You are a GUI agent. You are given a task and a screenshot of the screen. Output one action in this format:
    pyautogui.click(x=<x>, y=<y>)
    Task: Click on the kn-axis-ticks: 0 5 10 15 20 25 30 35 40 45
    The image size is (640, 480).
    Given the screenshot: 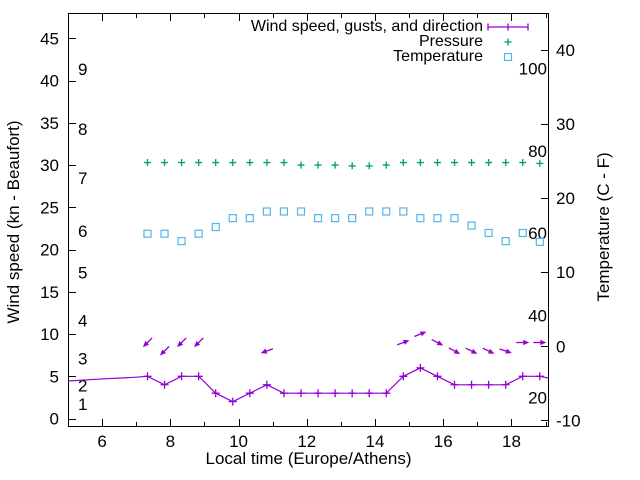 What is the action you would take?
    pyautogui.click(x=58, y=229)
    